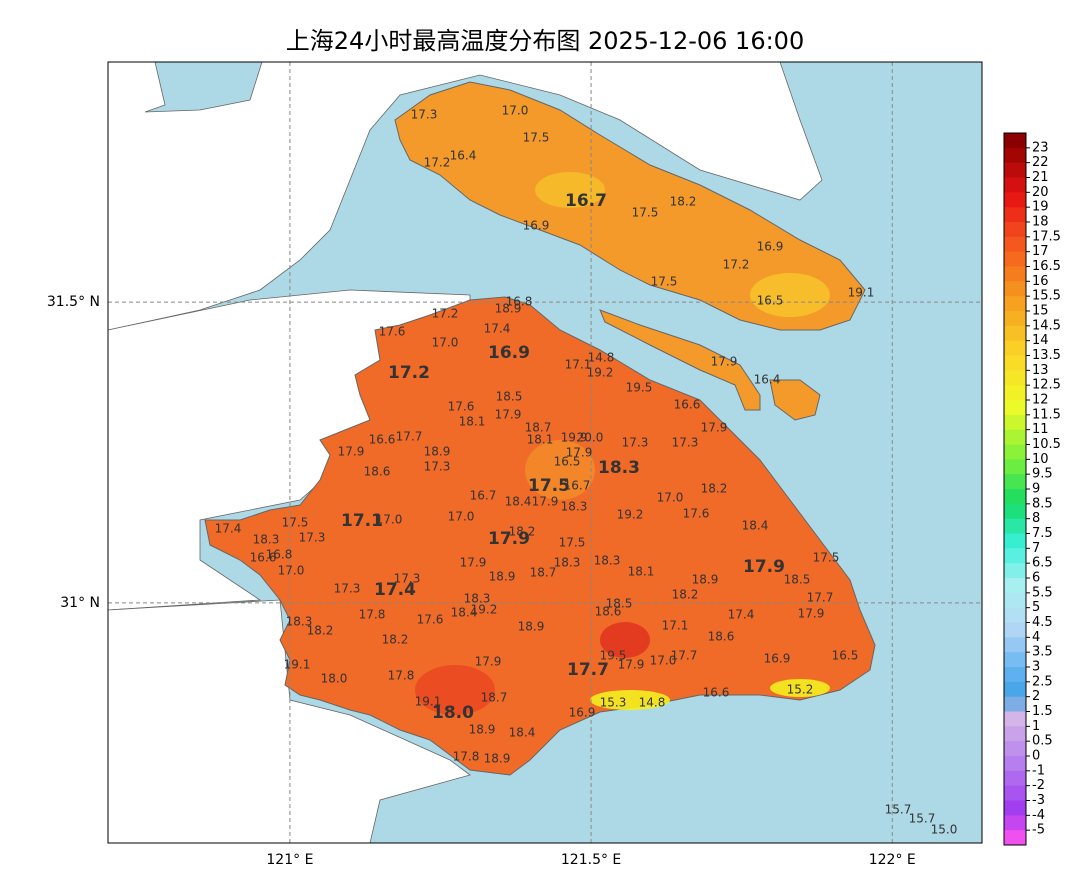  I want to click on station-label: 19.9, so click(574, 438).